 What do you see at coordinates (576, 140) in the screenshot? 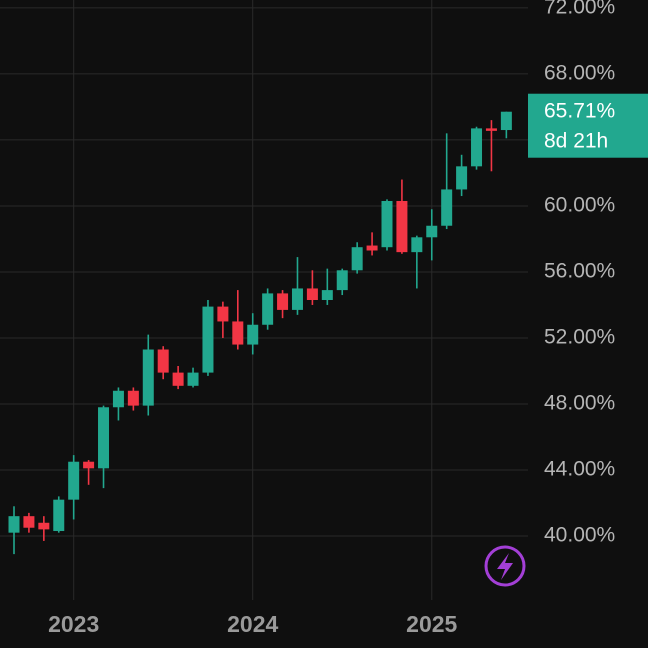
I see `countdown: 8d 21h` at bounding box center [576, 140].